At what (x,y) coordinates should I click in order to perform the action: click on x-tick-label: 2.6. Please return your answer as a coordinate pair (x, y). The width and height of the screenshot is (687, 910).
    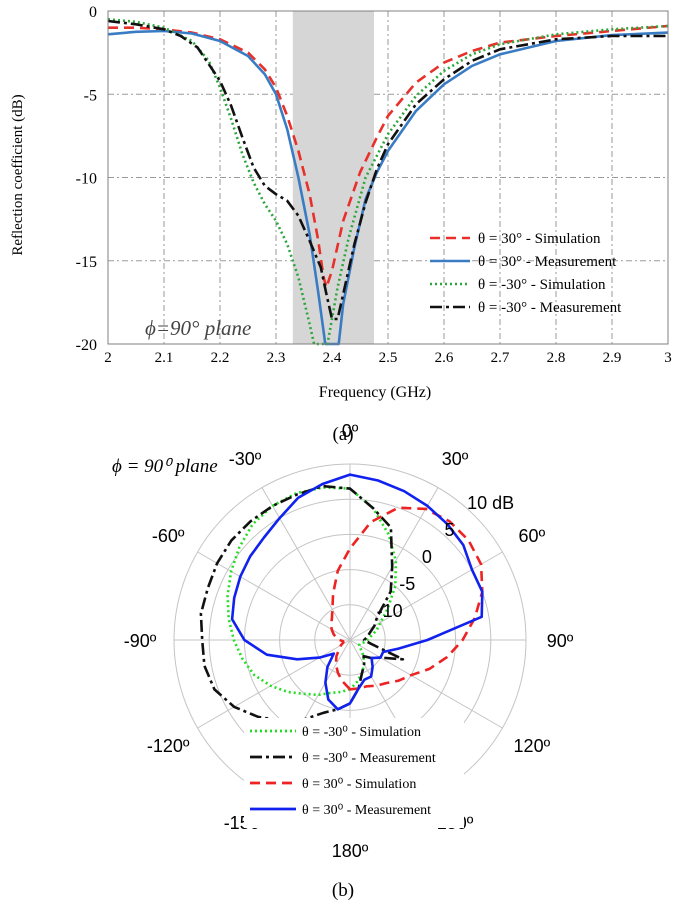
    Looking at the image, I should click on (444, 358).